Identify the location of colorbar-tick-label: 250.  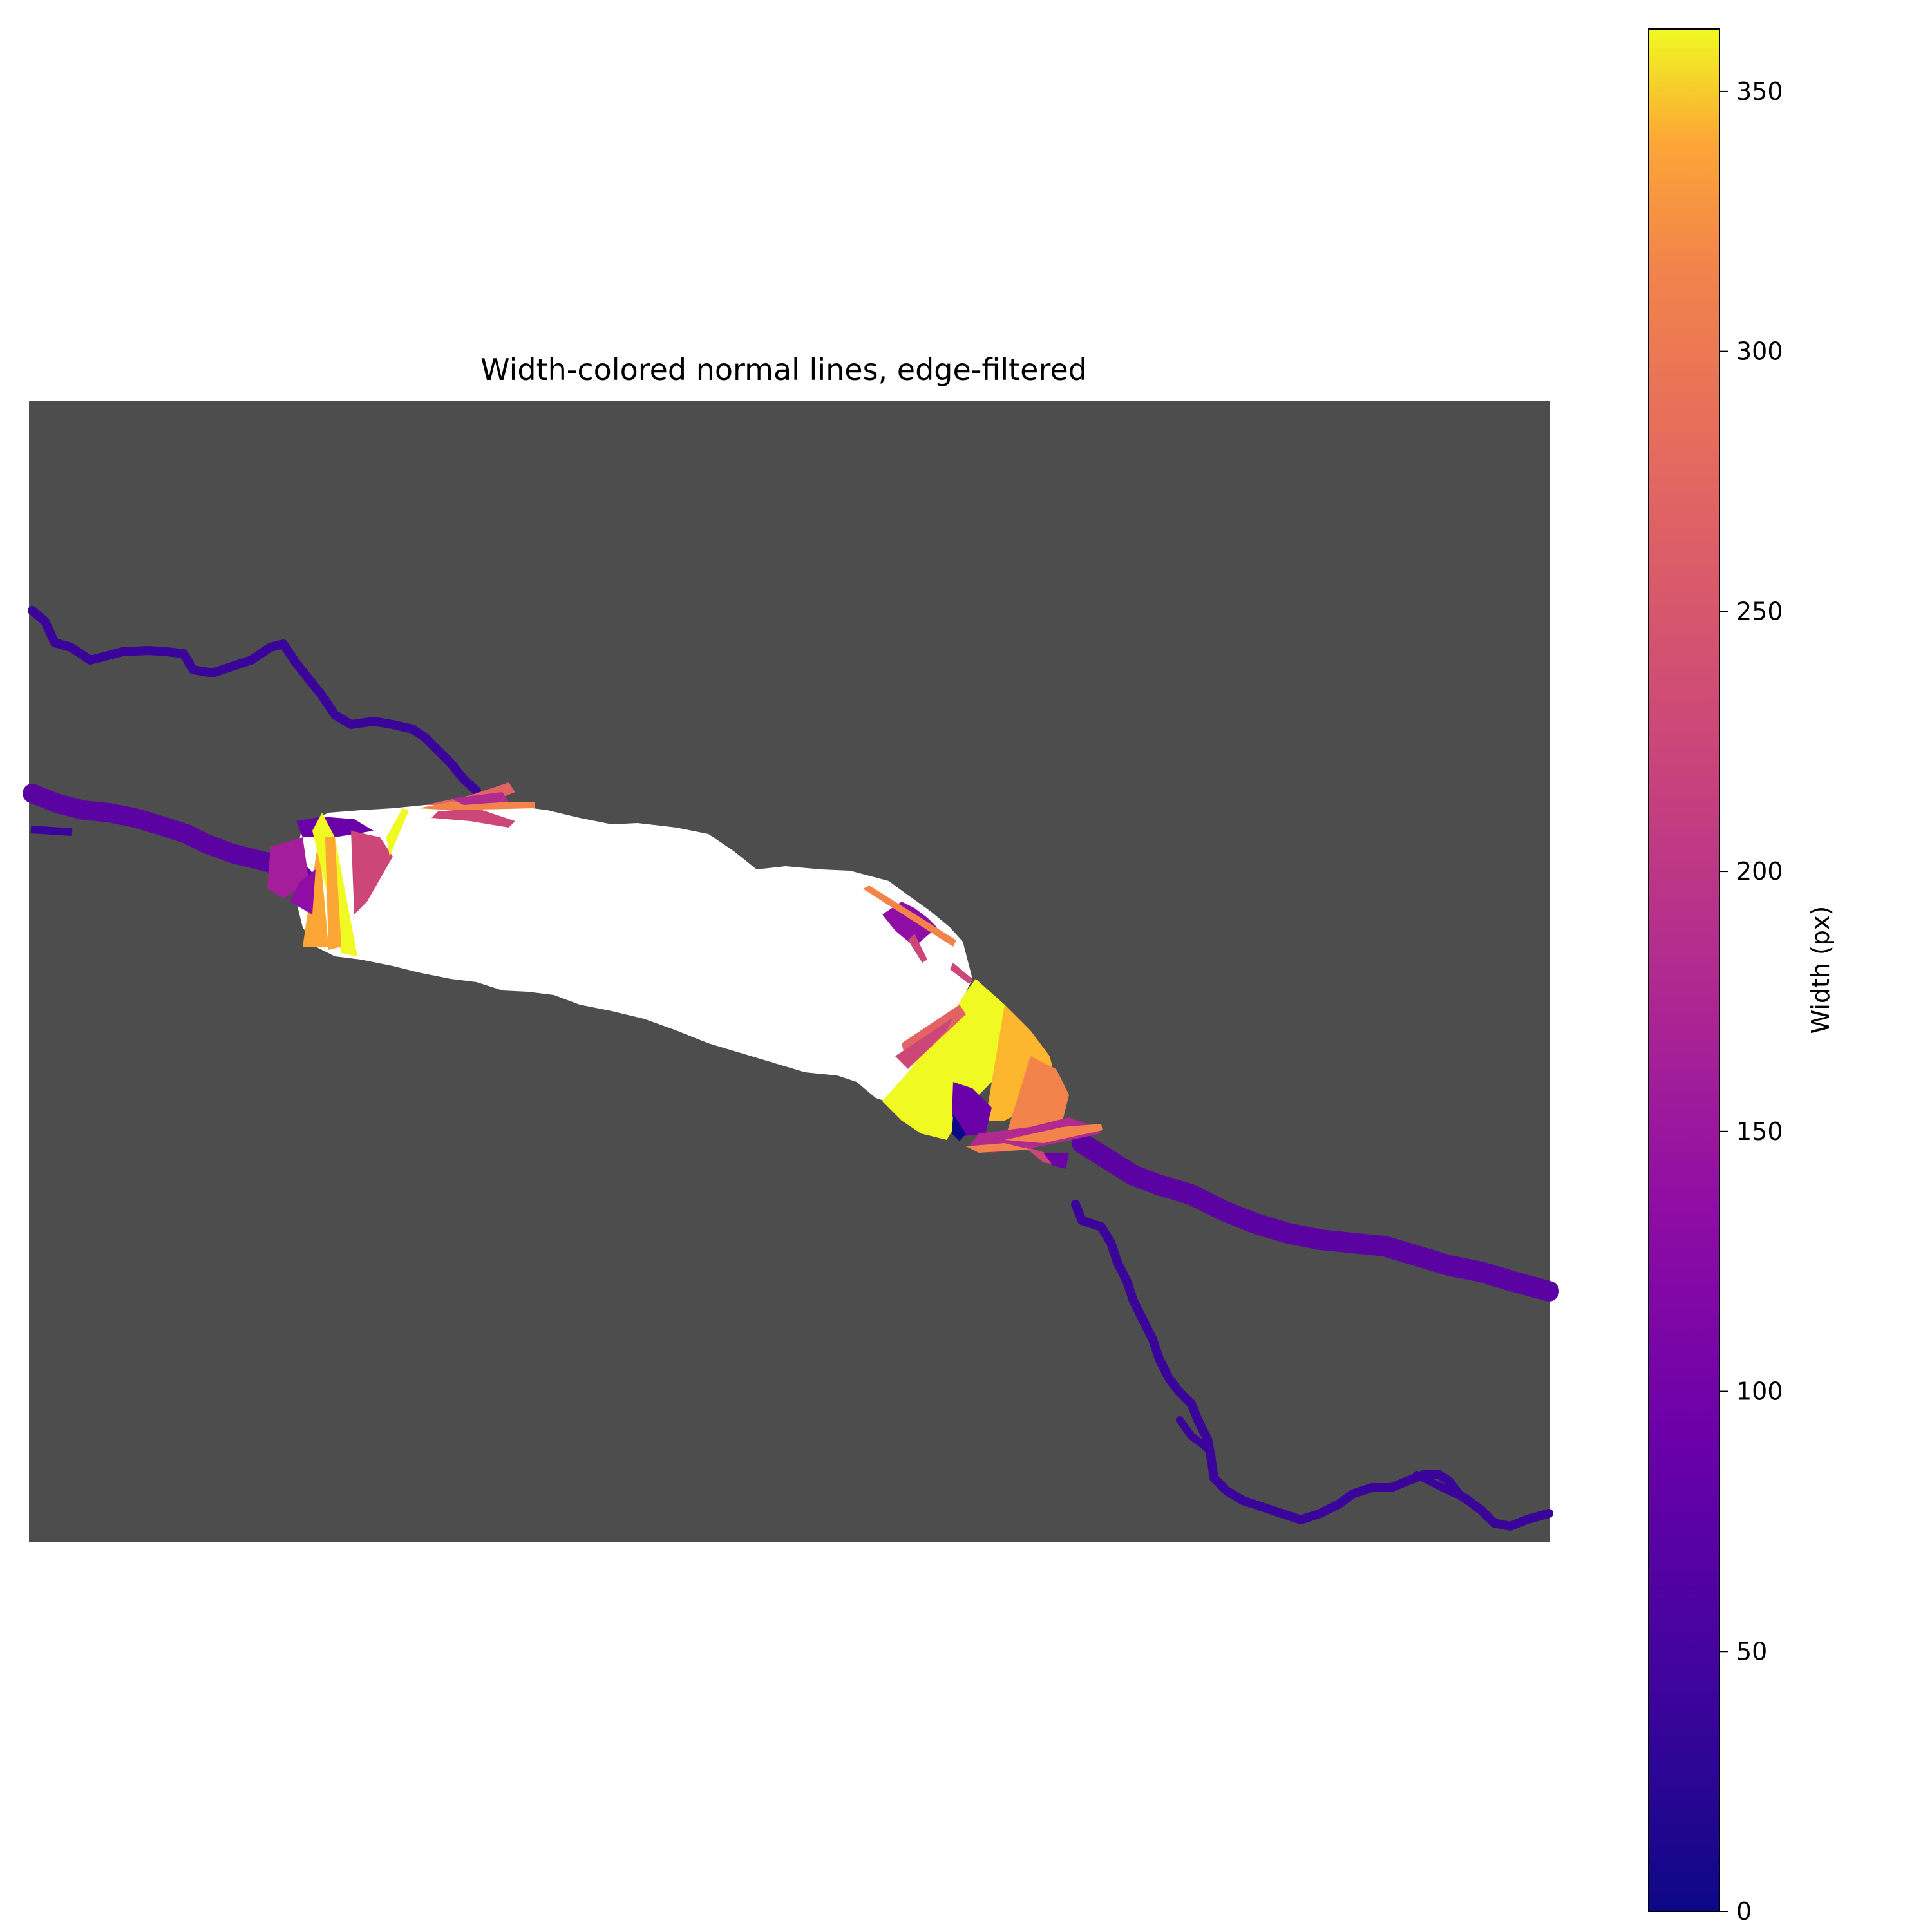
(1760, 611).